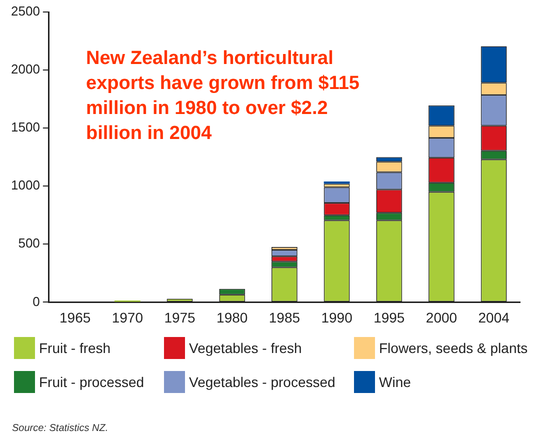 This screenshot has width=560, height=445. I want to click on y-tick-label: 500, so click(29, 243).